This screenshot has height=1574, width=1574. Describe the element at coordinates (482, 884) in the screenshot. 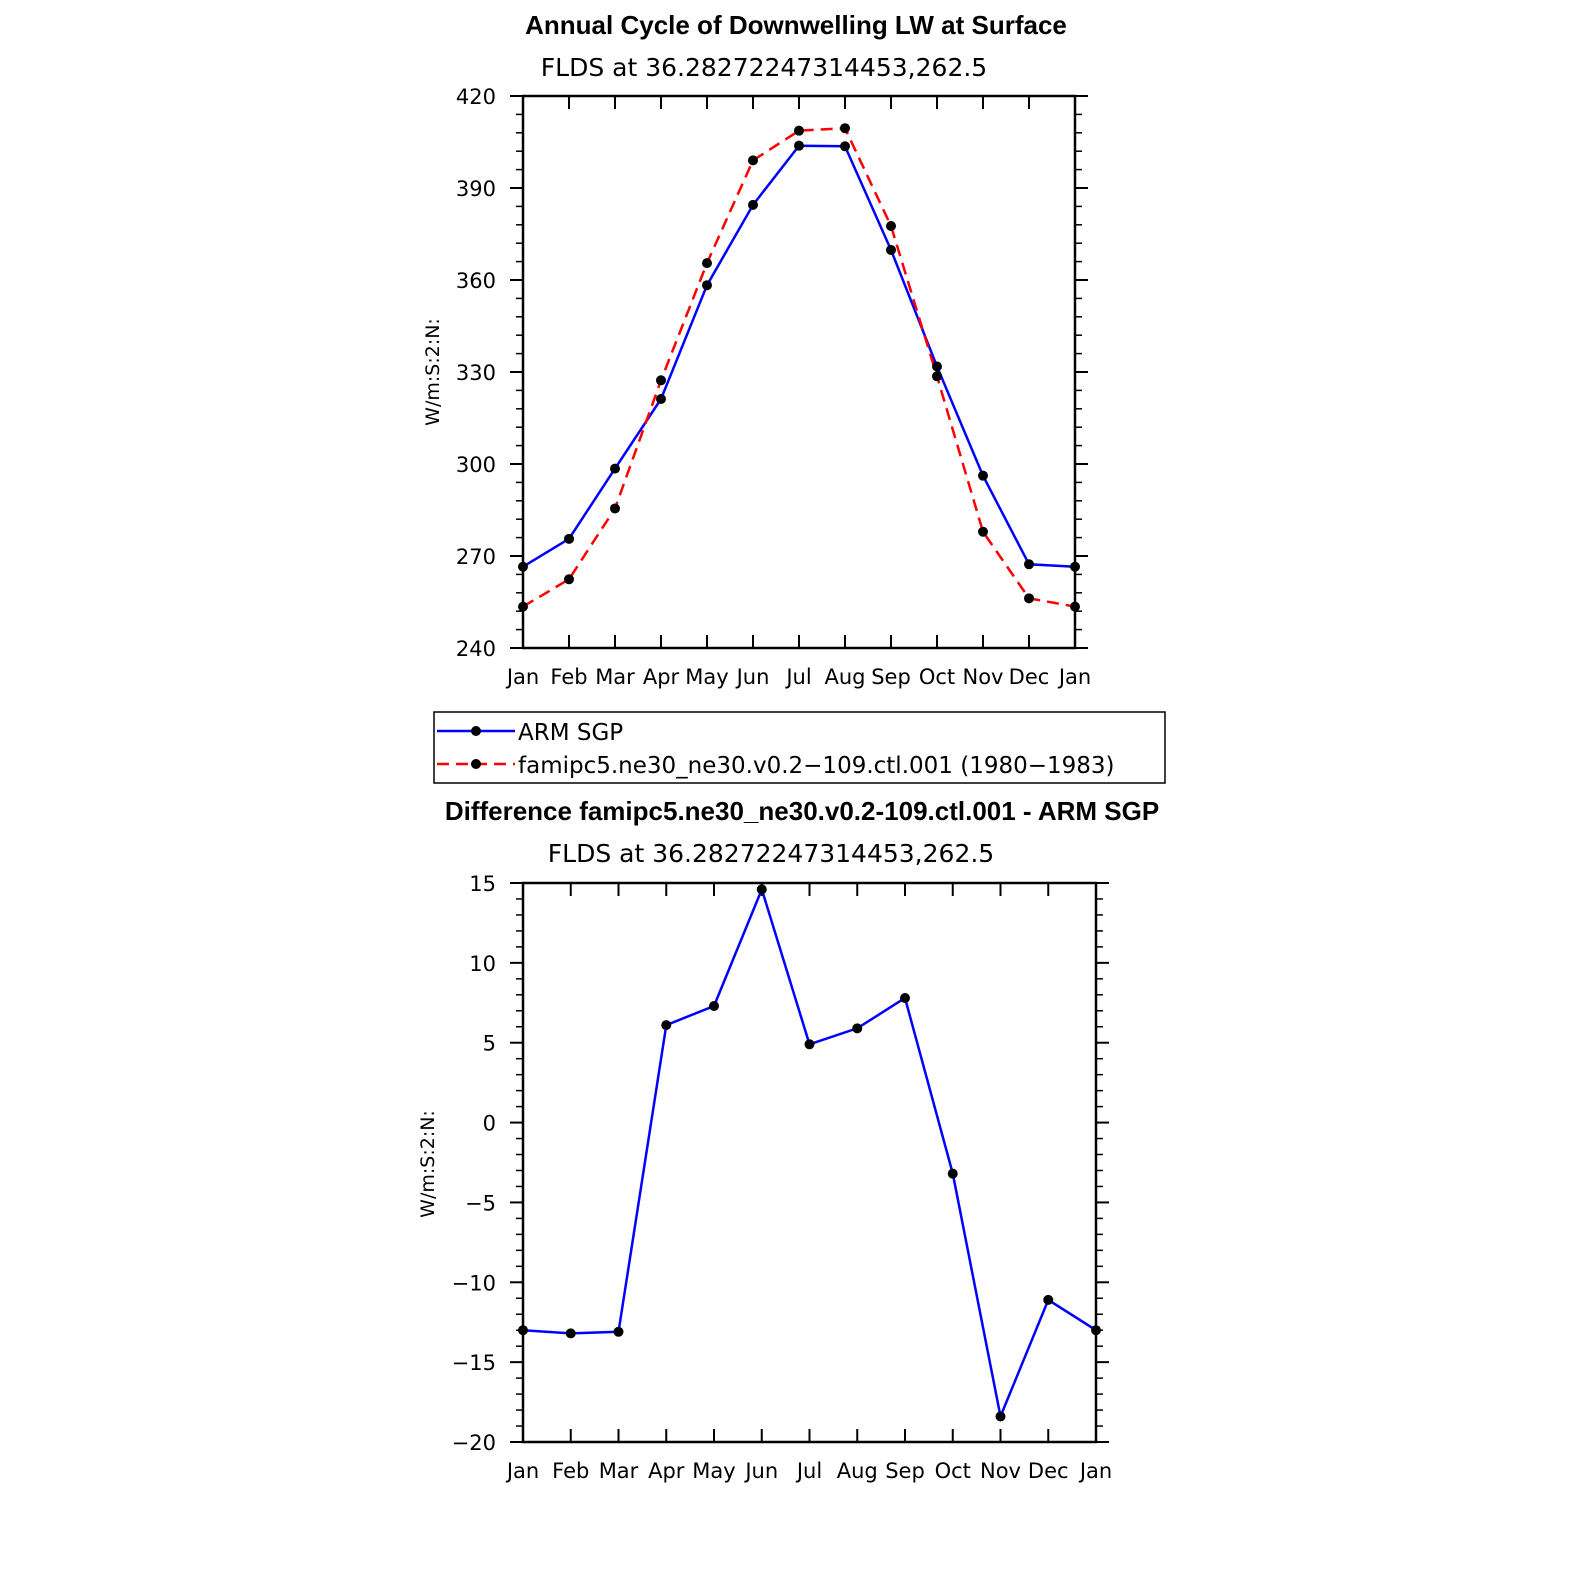

I see `chart2-y-tick-label: 15` at that location.